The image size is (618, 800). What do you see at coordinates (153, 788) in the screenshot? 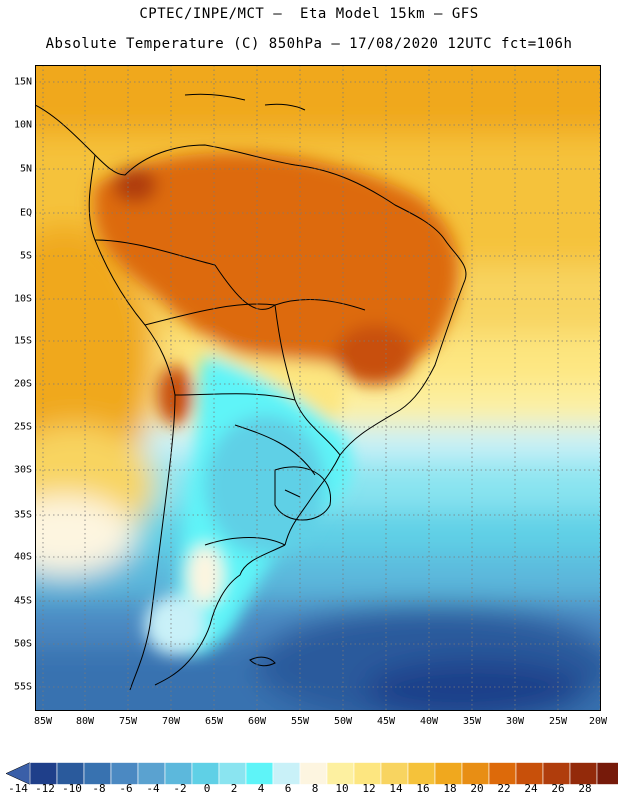
I see `colorbar-label: -4` at bounding box center [153, 788].